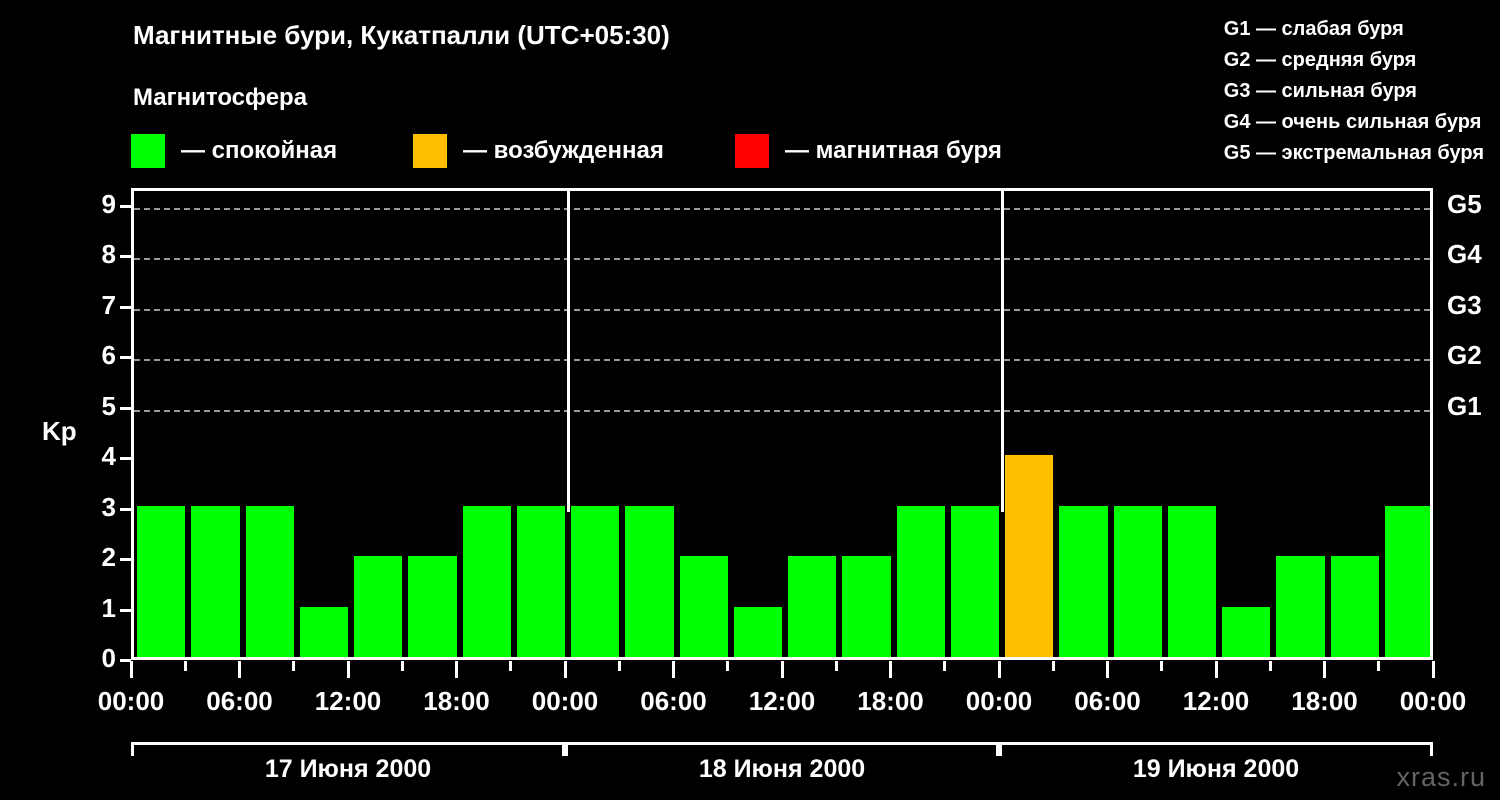 The width and height of the screenshot is (1500, 800). What do you see at coordinates (563, 150) in the screenshot?
I see `legend-label: — возбужденная` at bounding box center [563, 150].